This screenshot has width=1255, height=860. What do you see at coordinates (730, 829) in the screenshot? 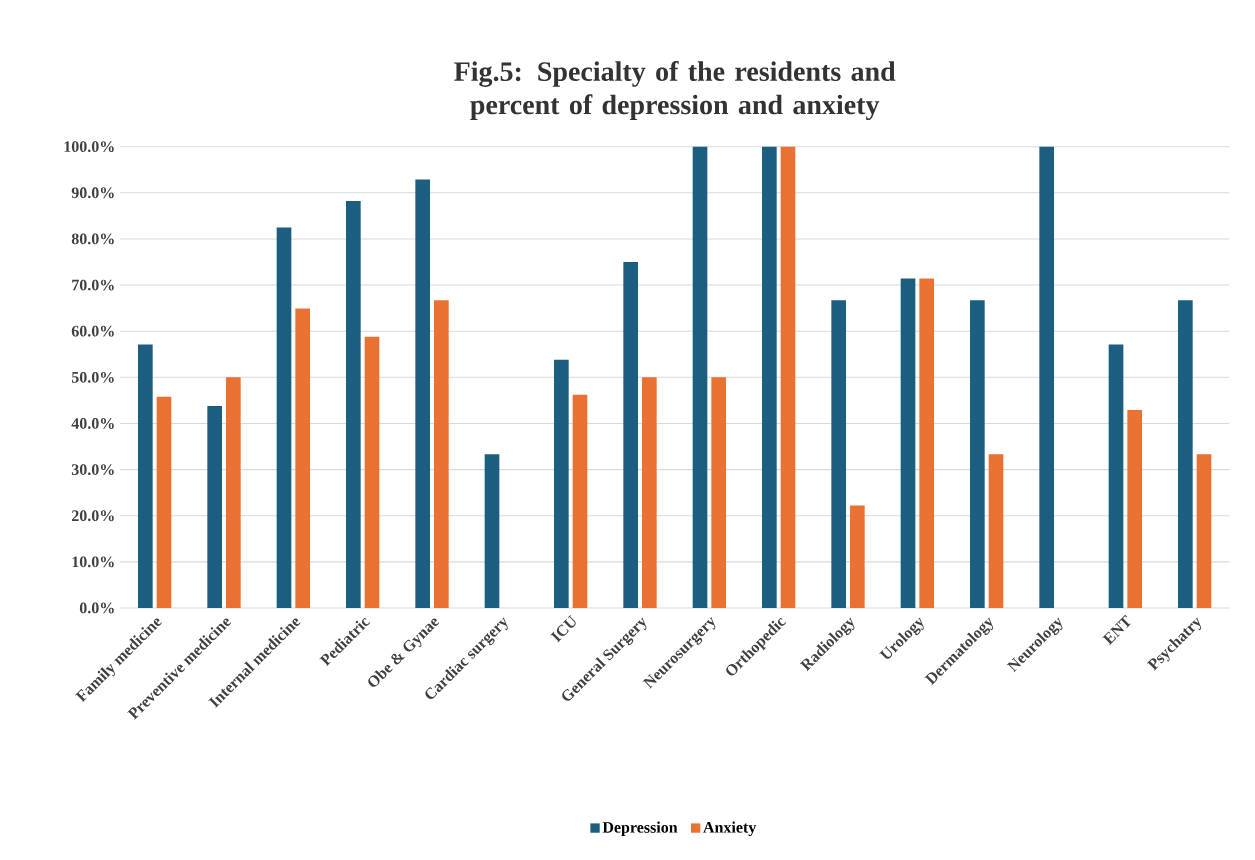
I see `legend-label: Anxiety` at bounding box center [730, 829].